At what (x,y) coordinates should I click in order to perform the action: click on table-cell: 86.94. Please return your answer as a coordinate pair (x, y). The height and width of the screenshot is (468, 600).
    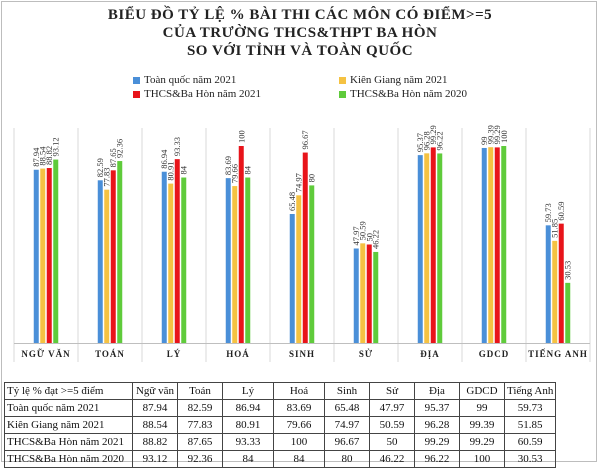
    Looking at the image, I should click on (248, 408).